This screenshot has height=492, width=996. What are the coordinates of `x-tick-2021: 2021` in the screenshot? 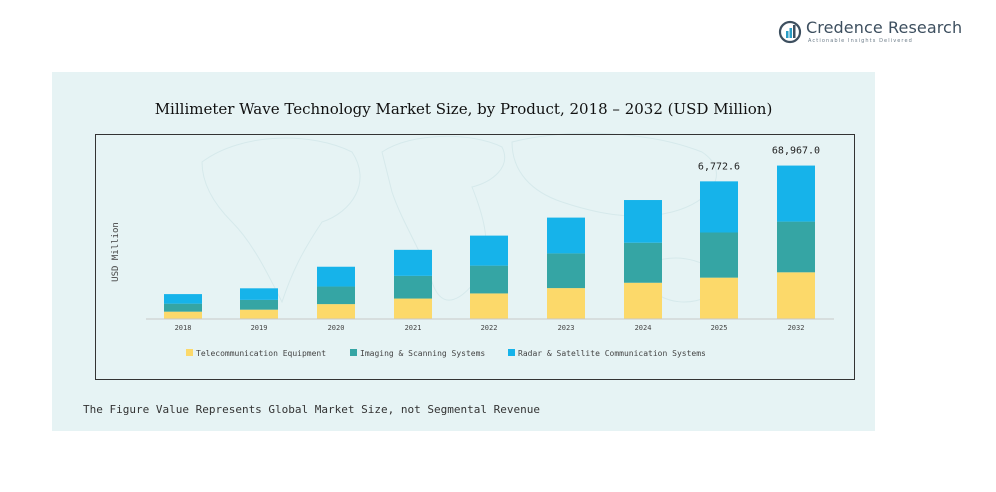 It's located at (413, 328).